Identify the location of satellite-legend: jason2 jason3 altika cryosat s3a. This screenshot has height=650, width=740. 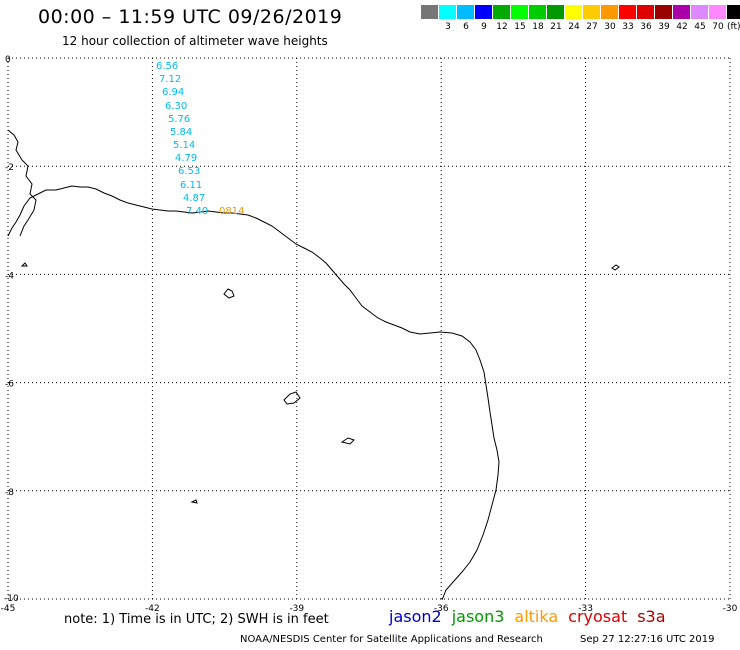
(532, 616).